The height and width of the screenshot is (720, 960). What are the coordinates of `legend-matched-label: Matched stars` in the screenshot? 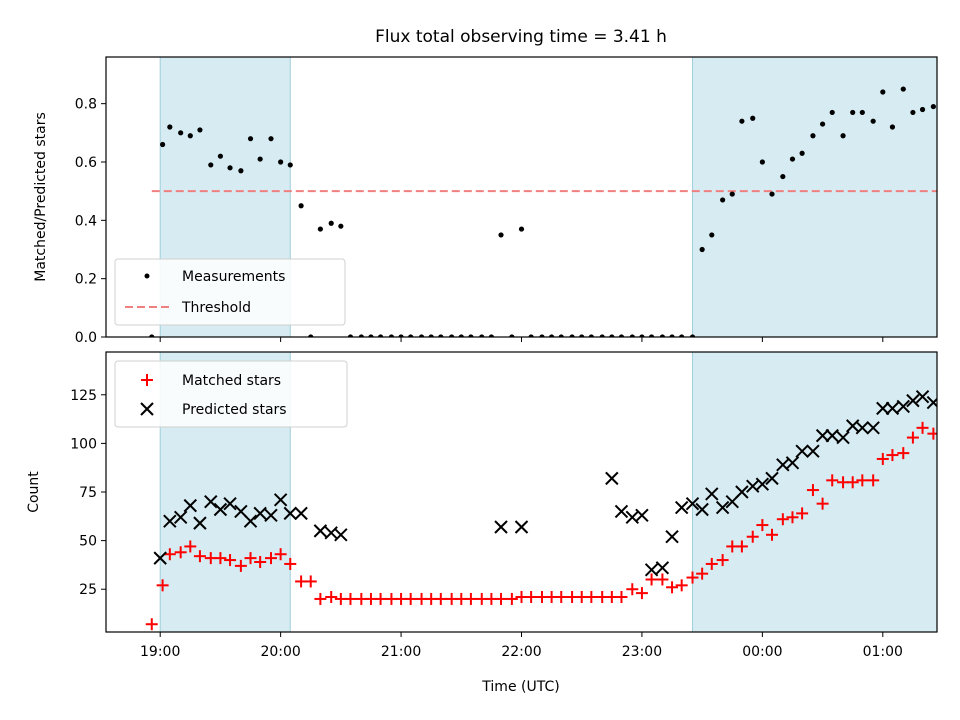 It's located at (231, 381).